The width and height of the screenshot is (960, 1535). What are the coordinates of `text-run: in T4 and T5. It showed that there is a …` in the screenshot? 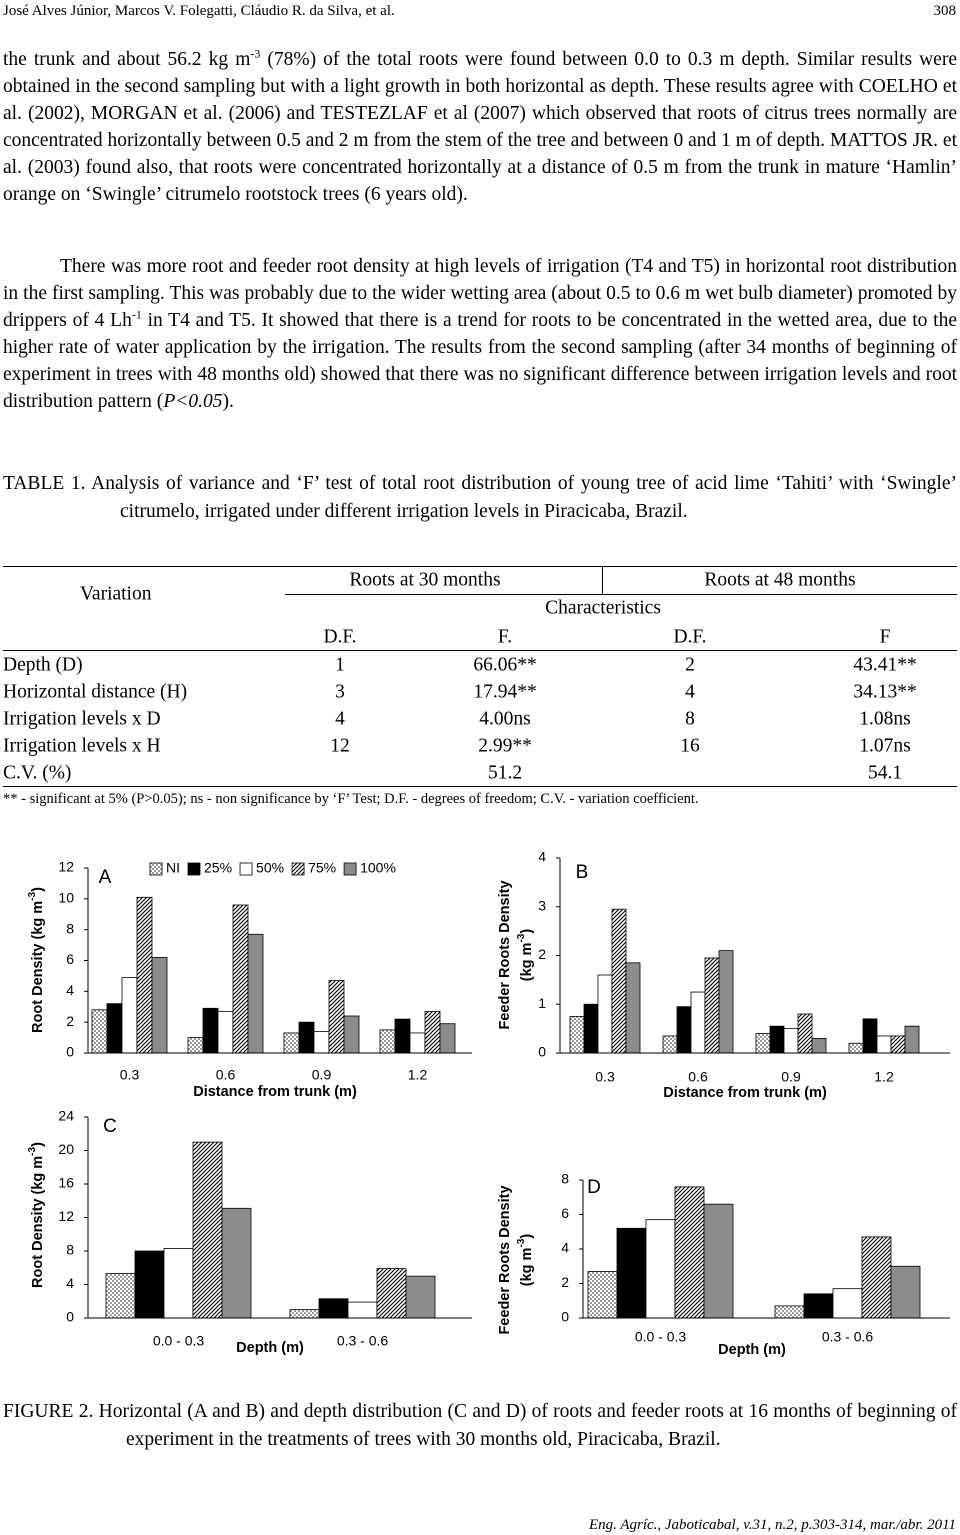 It's located at (480, 361).